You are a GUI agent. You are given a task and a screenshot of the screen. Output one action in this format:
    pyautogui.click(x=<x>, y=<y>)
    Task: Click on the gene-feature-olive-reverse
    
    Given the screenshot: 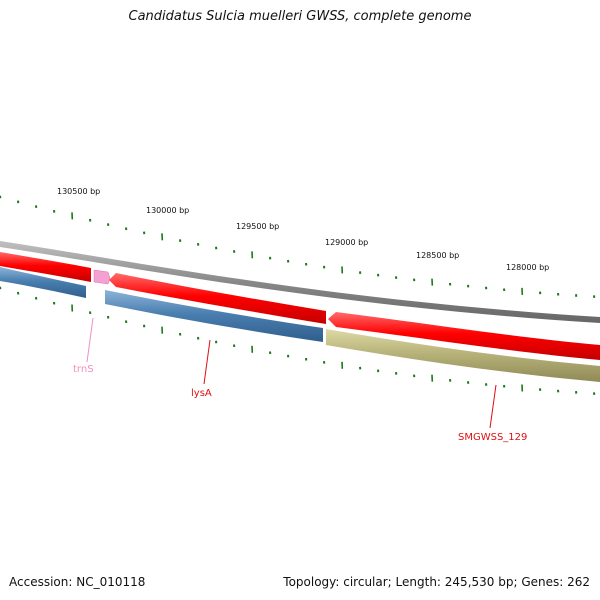 What is the action you would take?
    pyautogui.click(x=463, y=355)
    